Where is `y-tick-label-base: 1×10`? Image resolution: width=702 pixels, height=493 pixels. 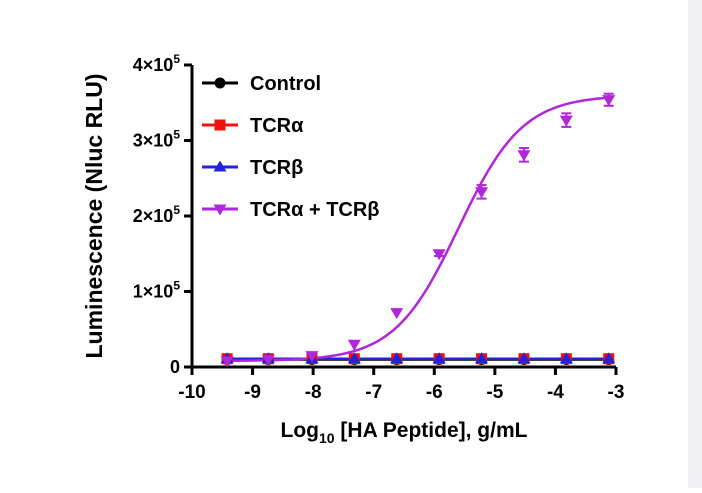
y-tick-label-base: 1×10 is located at coordinates (153, 292).